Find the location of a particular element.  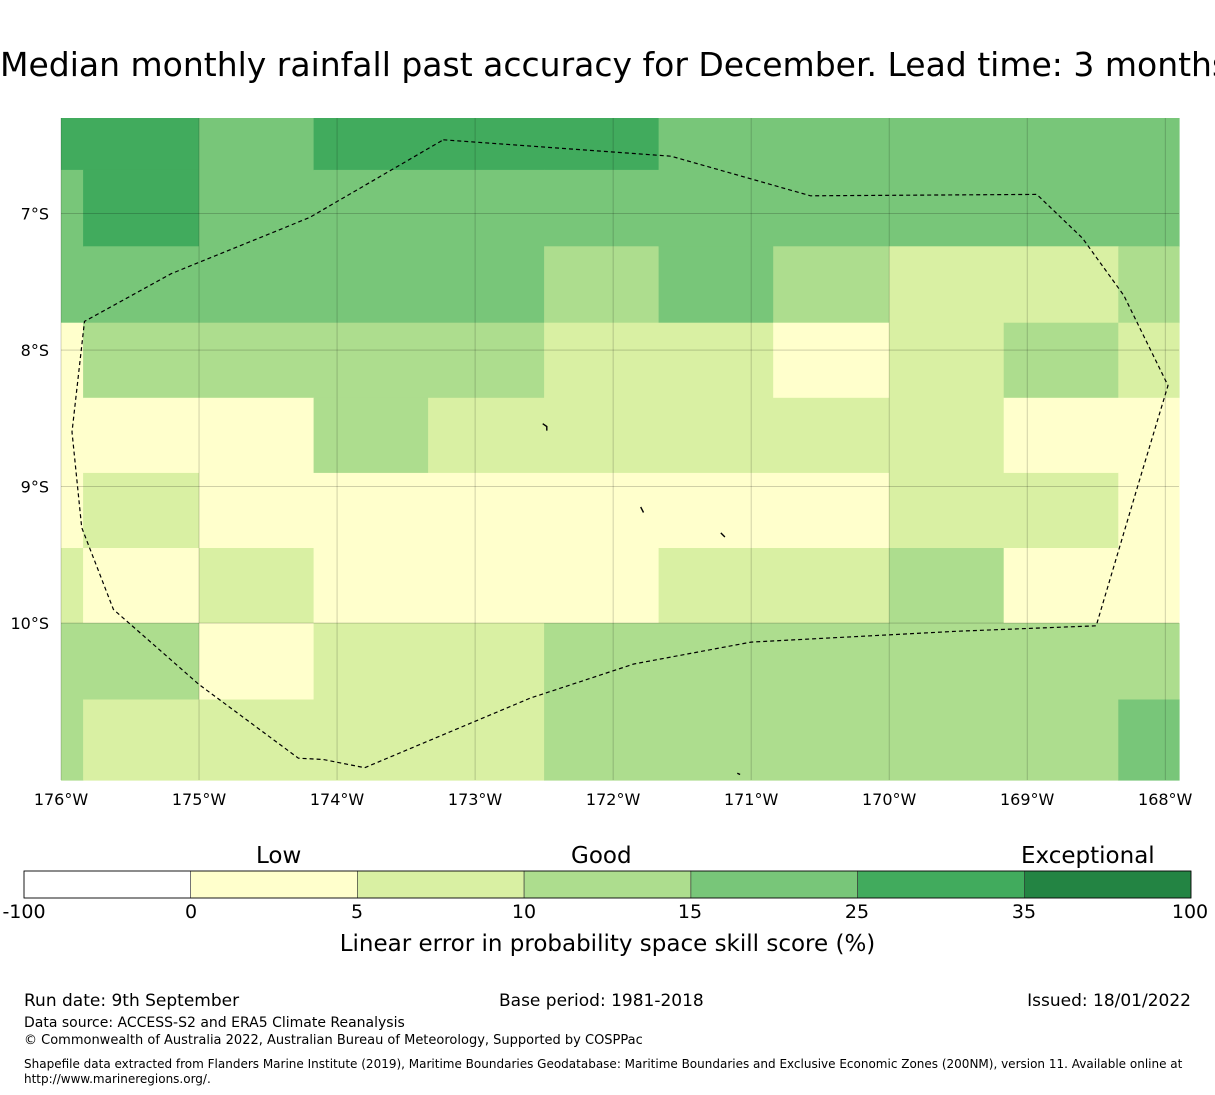

colorbar-outline is located at coordinates (607, 884).